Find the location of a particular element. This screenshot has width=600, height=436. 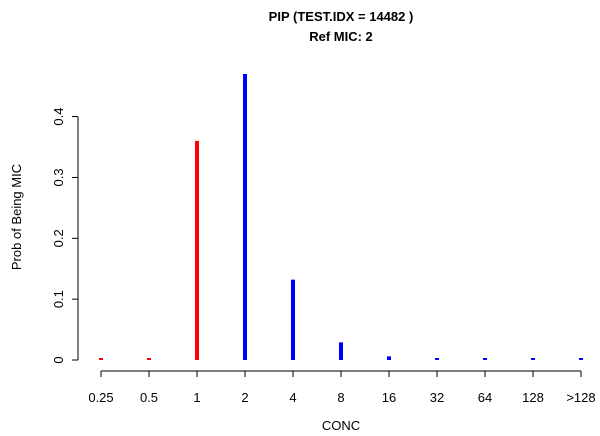

x-tick-label: 1 is located at coordinates (196, 397).